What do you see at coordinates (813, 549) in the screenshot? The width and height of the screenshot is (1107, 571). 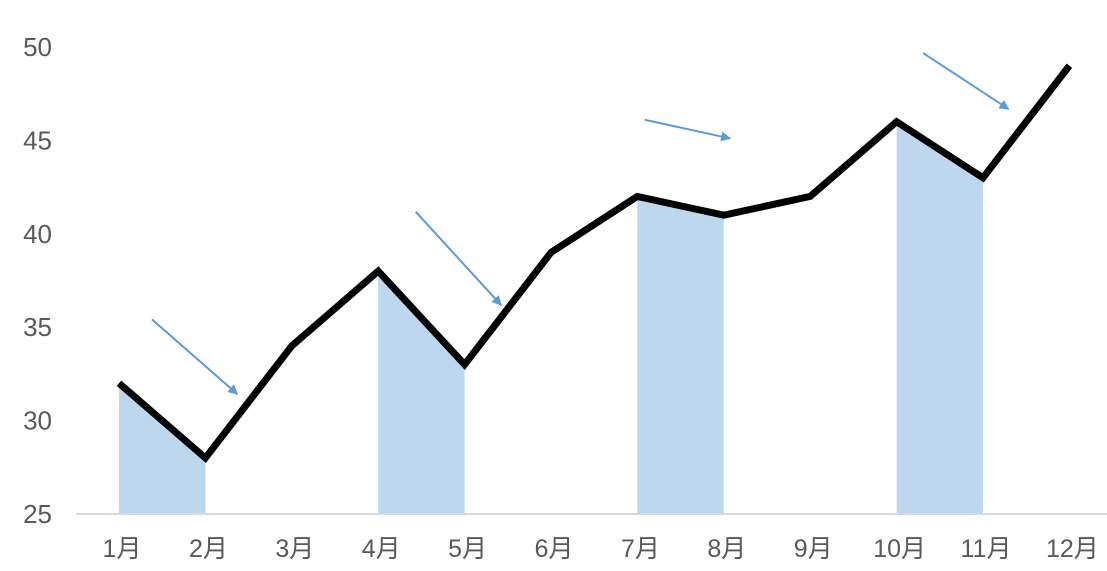 I see `x-tick-label: 9月` at bounding box center [813, 549].